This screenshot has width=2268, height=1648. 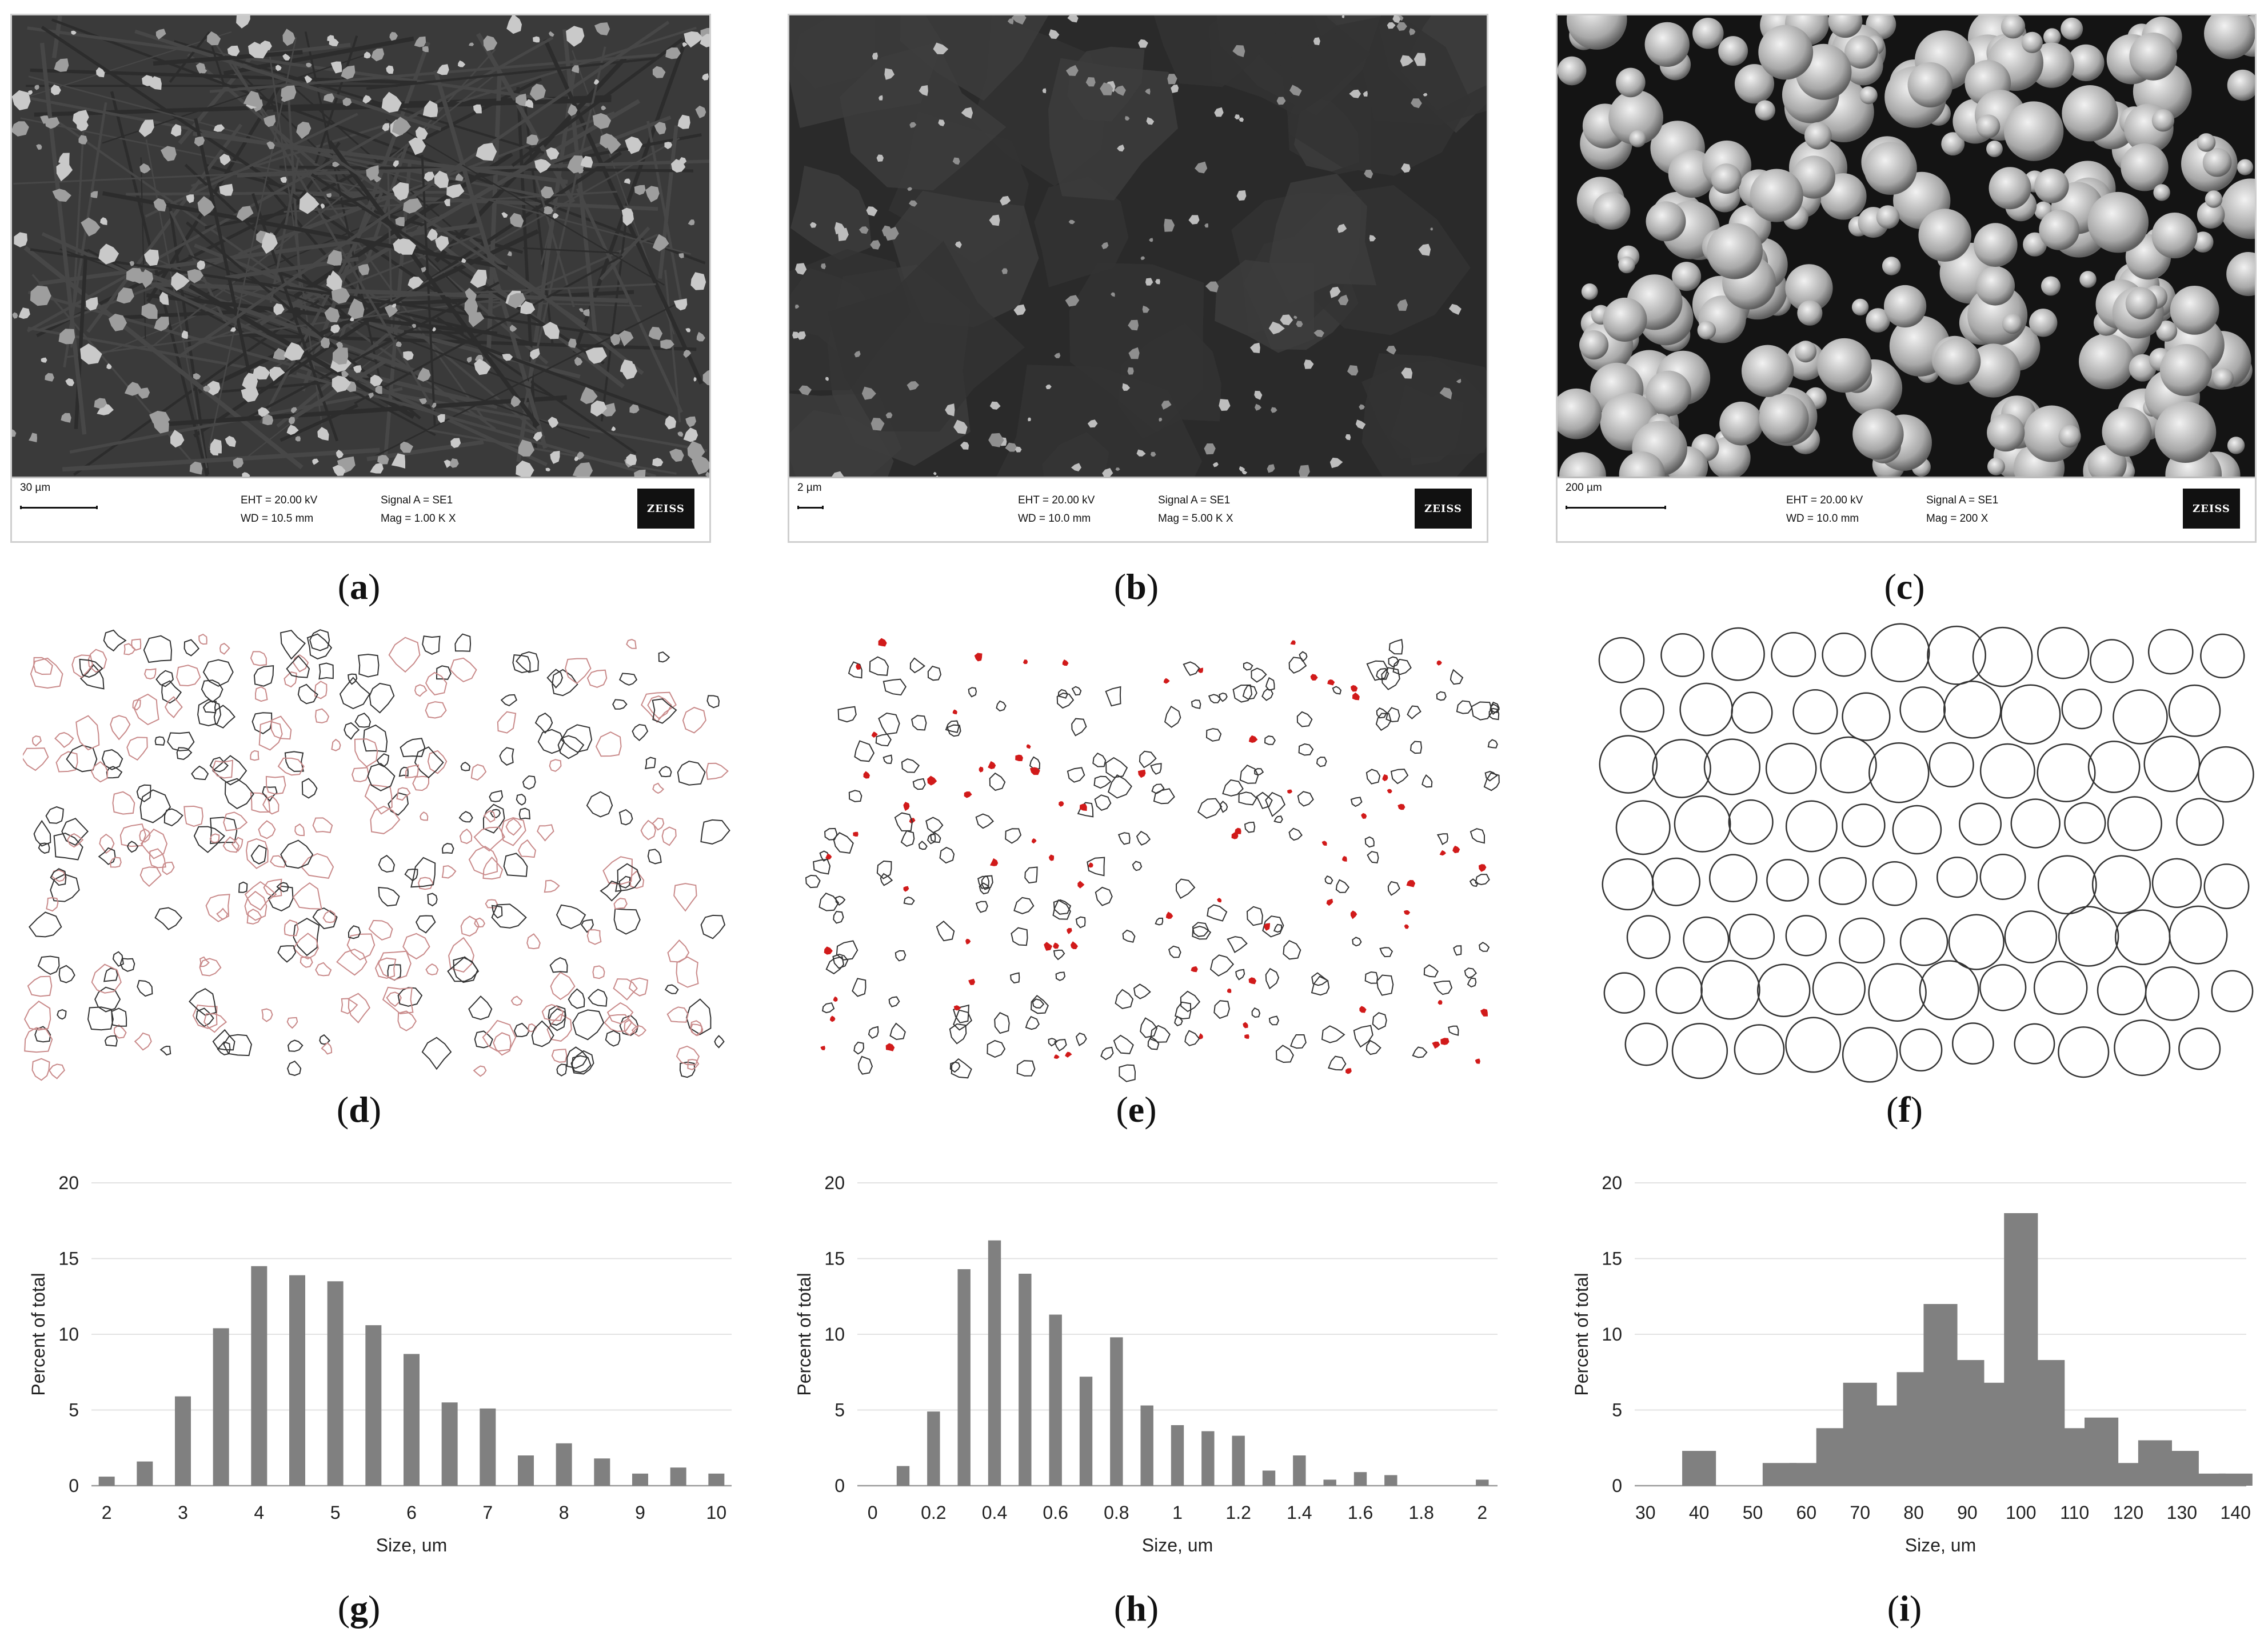 What do you see at coordinates (259, 1512) in the screenshot?
I see `x-tick-label: 4` at bounding box center [259, 1512].